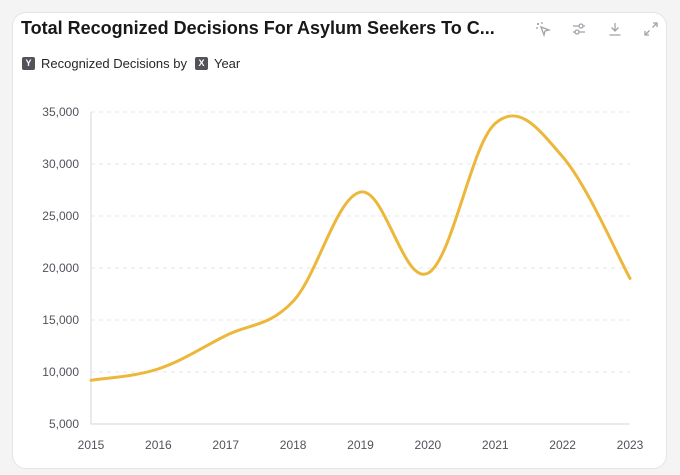 The height and width of the screenshot is (475, 680). What do you see at coordinates (91, 380) in the screenshot?
I see `data-point-2015` at bounding box center [91, 380].